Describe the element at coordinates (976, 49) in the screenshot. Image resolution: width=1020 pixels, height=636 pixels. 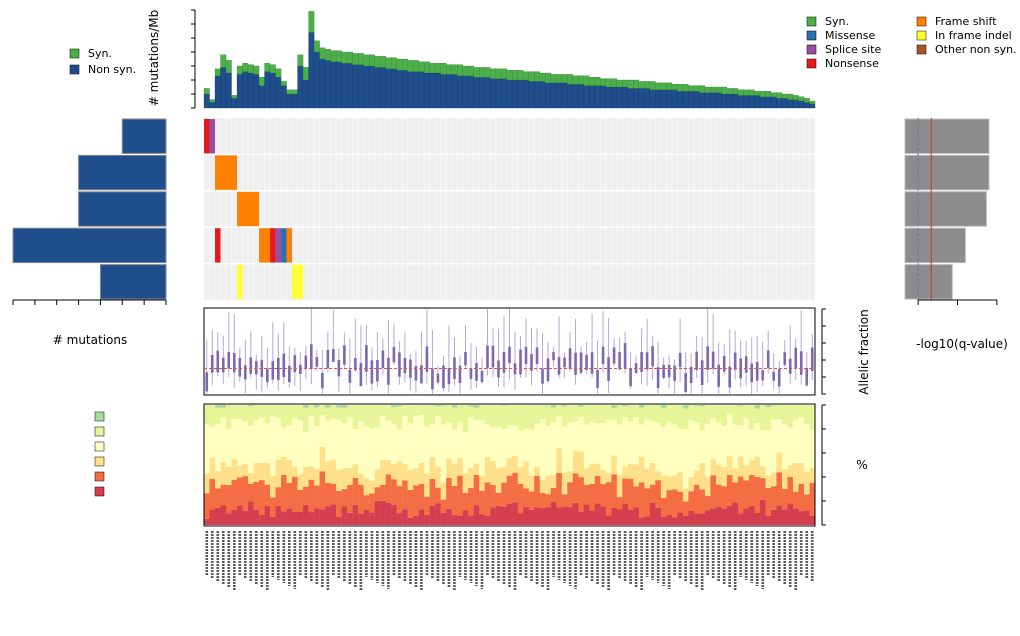
I see `variant-legend-other-label: Other non syn.` at that location.